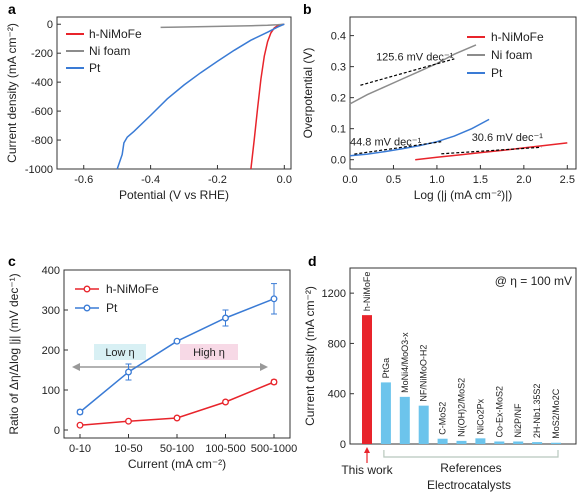  I want to click on series-line-pt, so click(200, 96).